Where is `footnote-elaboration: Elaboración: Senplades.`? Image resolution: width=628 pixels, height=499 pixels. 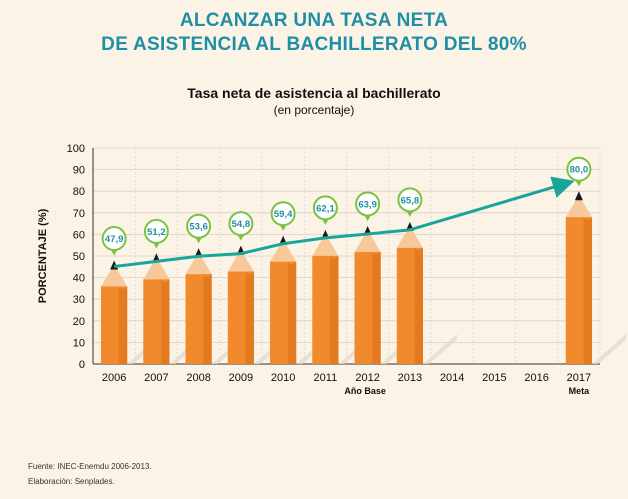 footnote-elaboration: Elaboración: Senplades. is located at coordinates (71, 481).